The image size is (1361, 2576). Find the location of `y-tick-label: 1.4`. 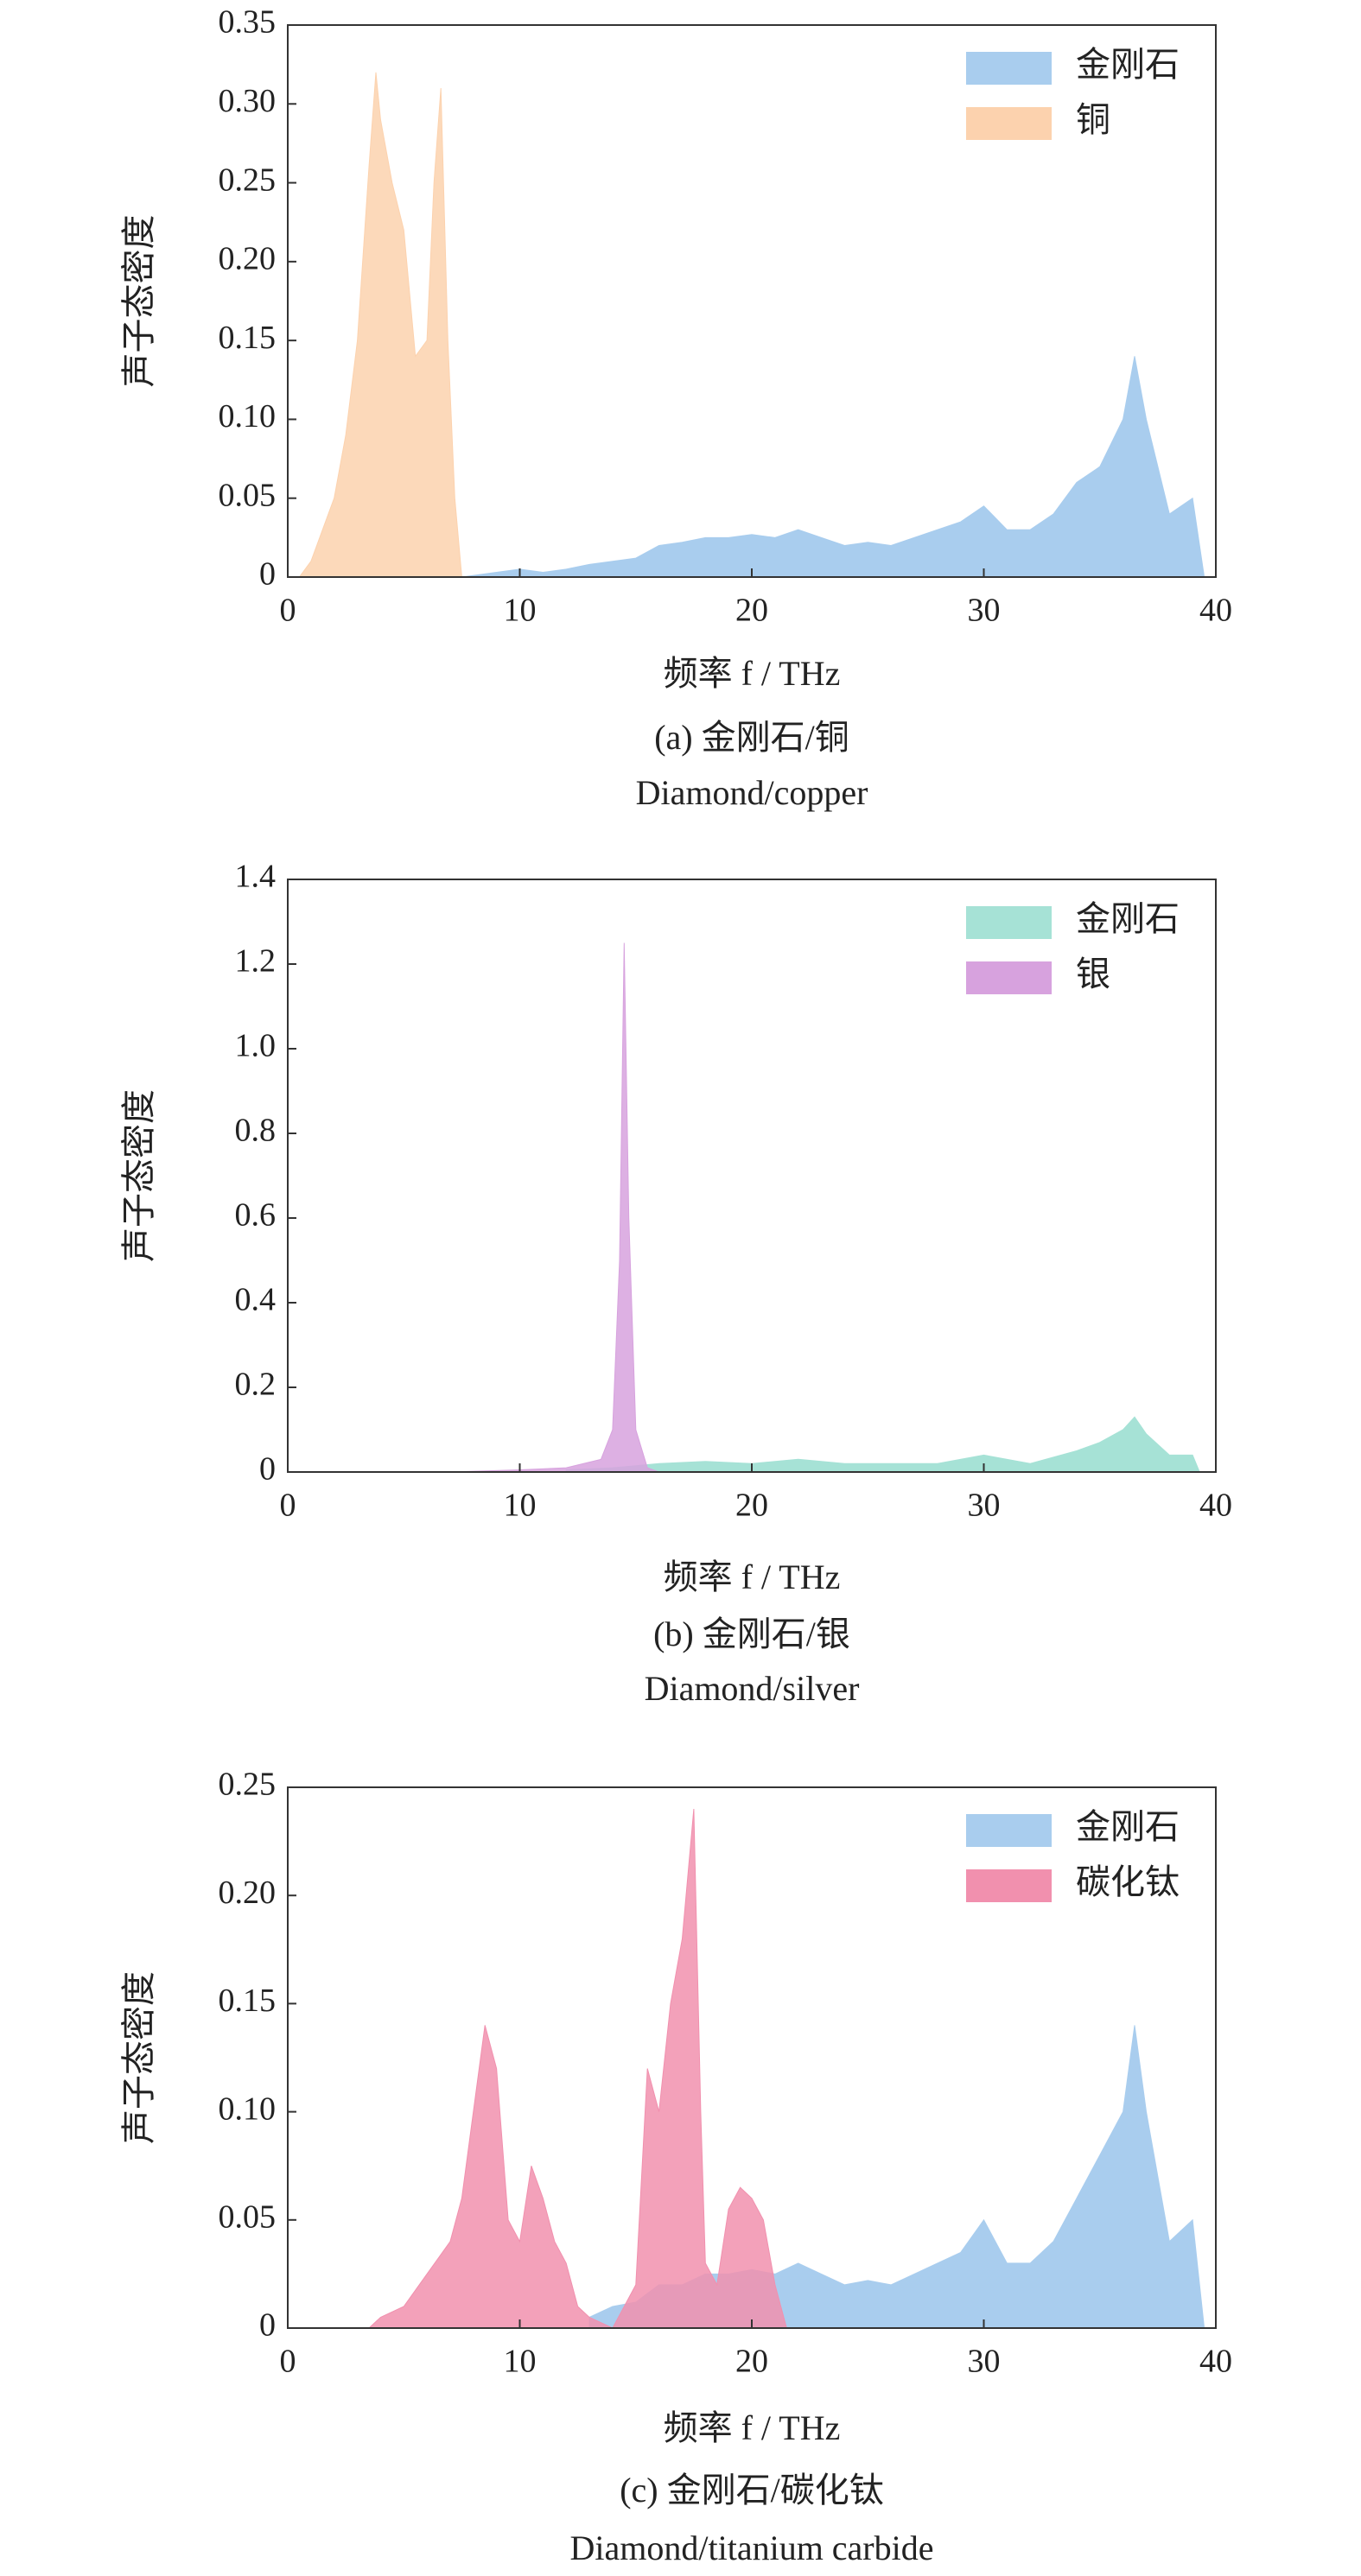

y-tick-label: 1.4 is located at coordinates (256, 877).